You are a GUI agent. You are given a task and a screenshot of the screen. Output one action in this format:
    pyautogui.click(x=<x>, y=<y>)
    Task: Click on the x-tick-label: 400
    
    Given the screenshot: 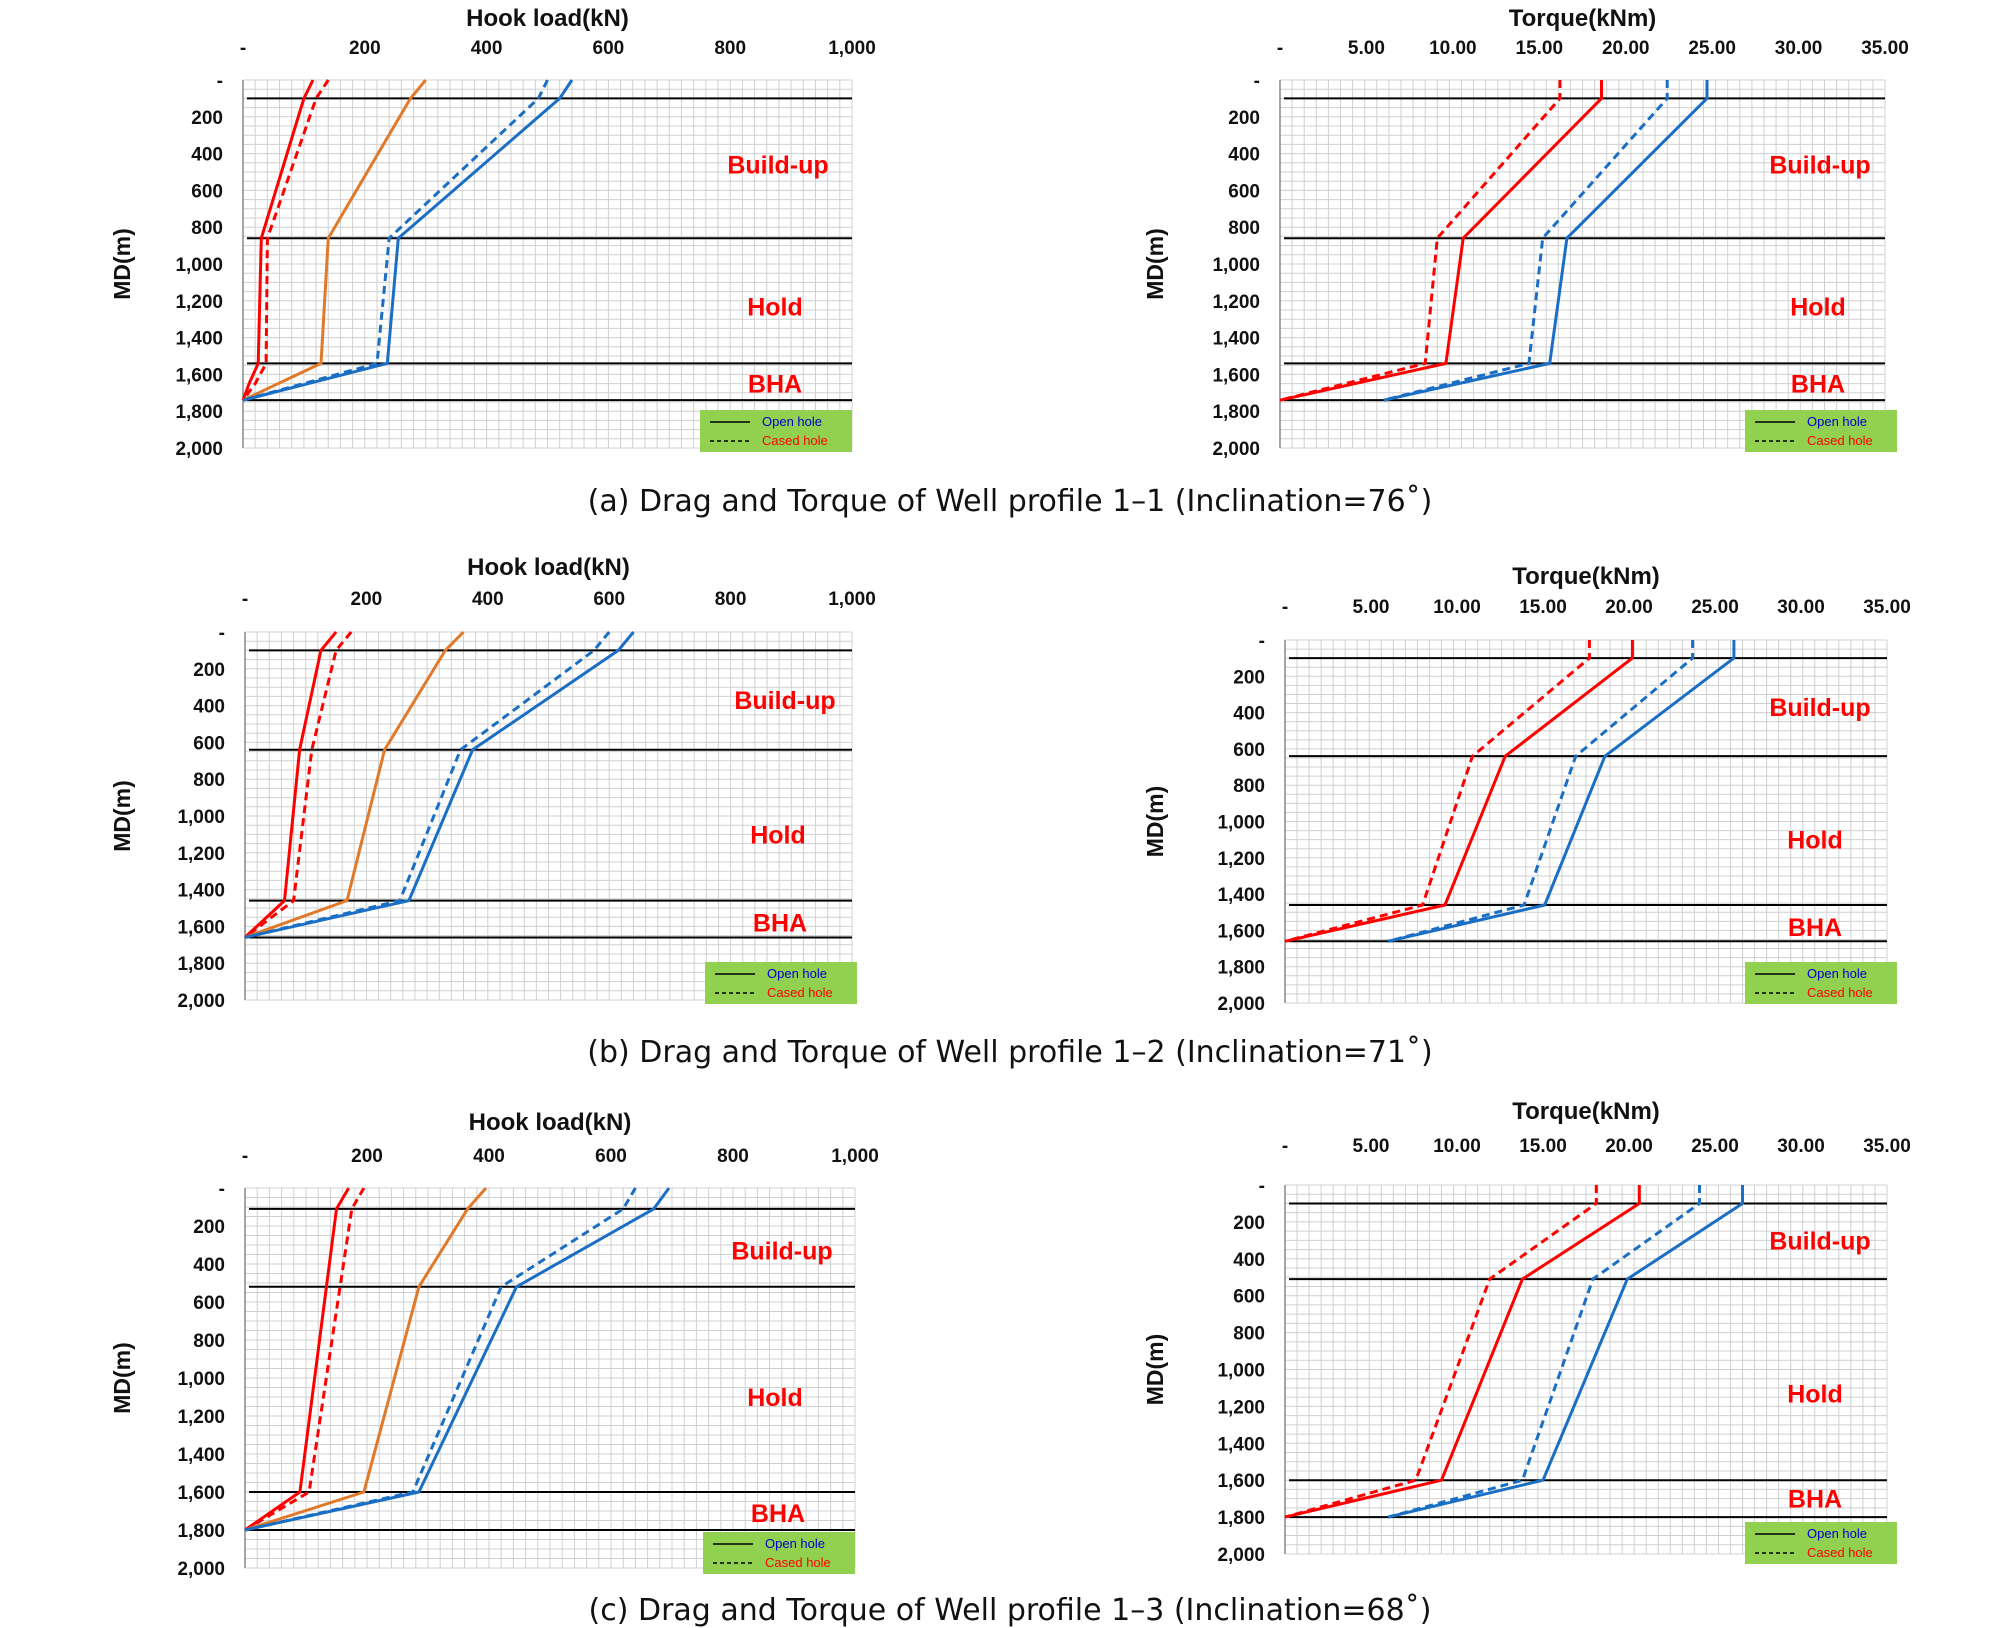 What is the action you would take?
    pyautogui.click(x=487, y=48)
    